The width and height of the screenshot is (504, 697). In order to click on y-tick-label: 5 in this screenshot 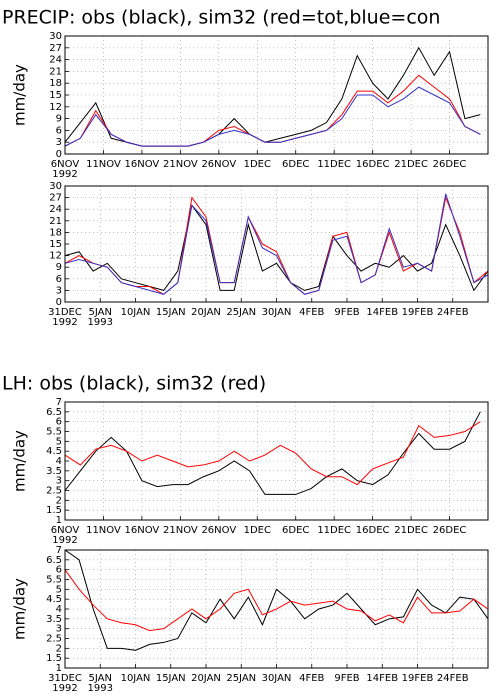, I will do `click(59, 441)`.